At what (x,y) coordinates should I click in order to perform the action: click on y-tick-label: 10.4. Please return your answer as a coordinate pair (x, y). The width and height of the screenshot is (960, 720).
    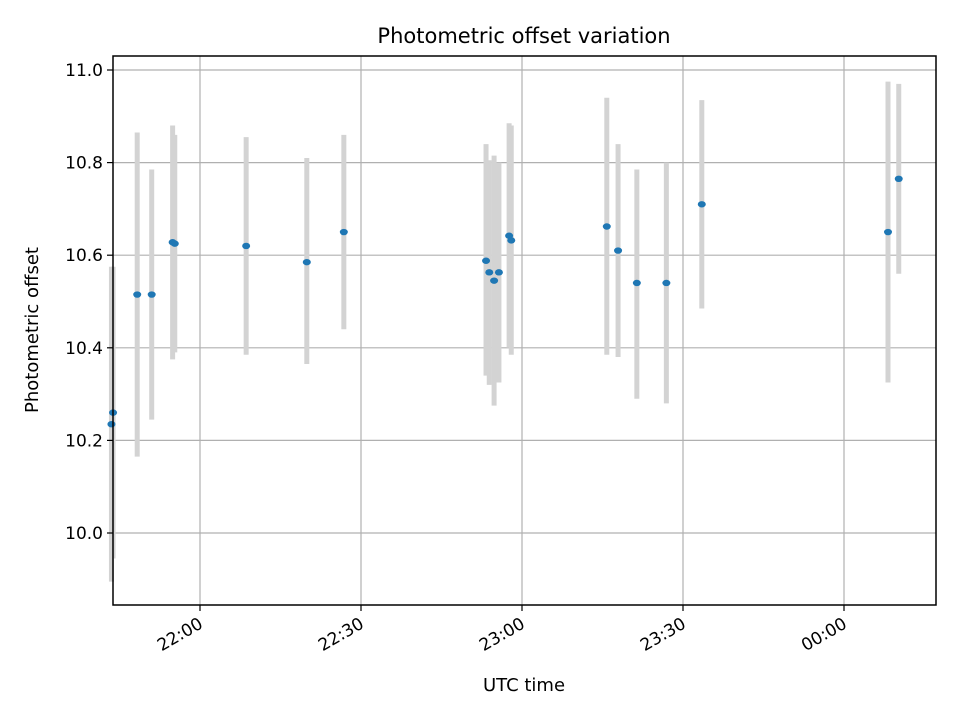
    Looking at the image, I should click on (84, 349).